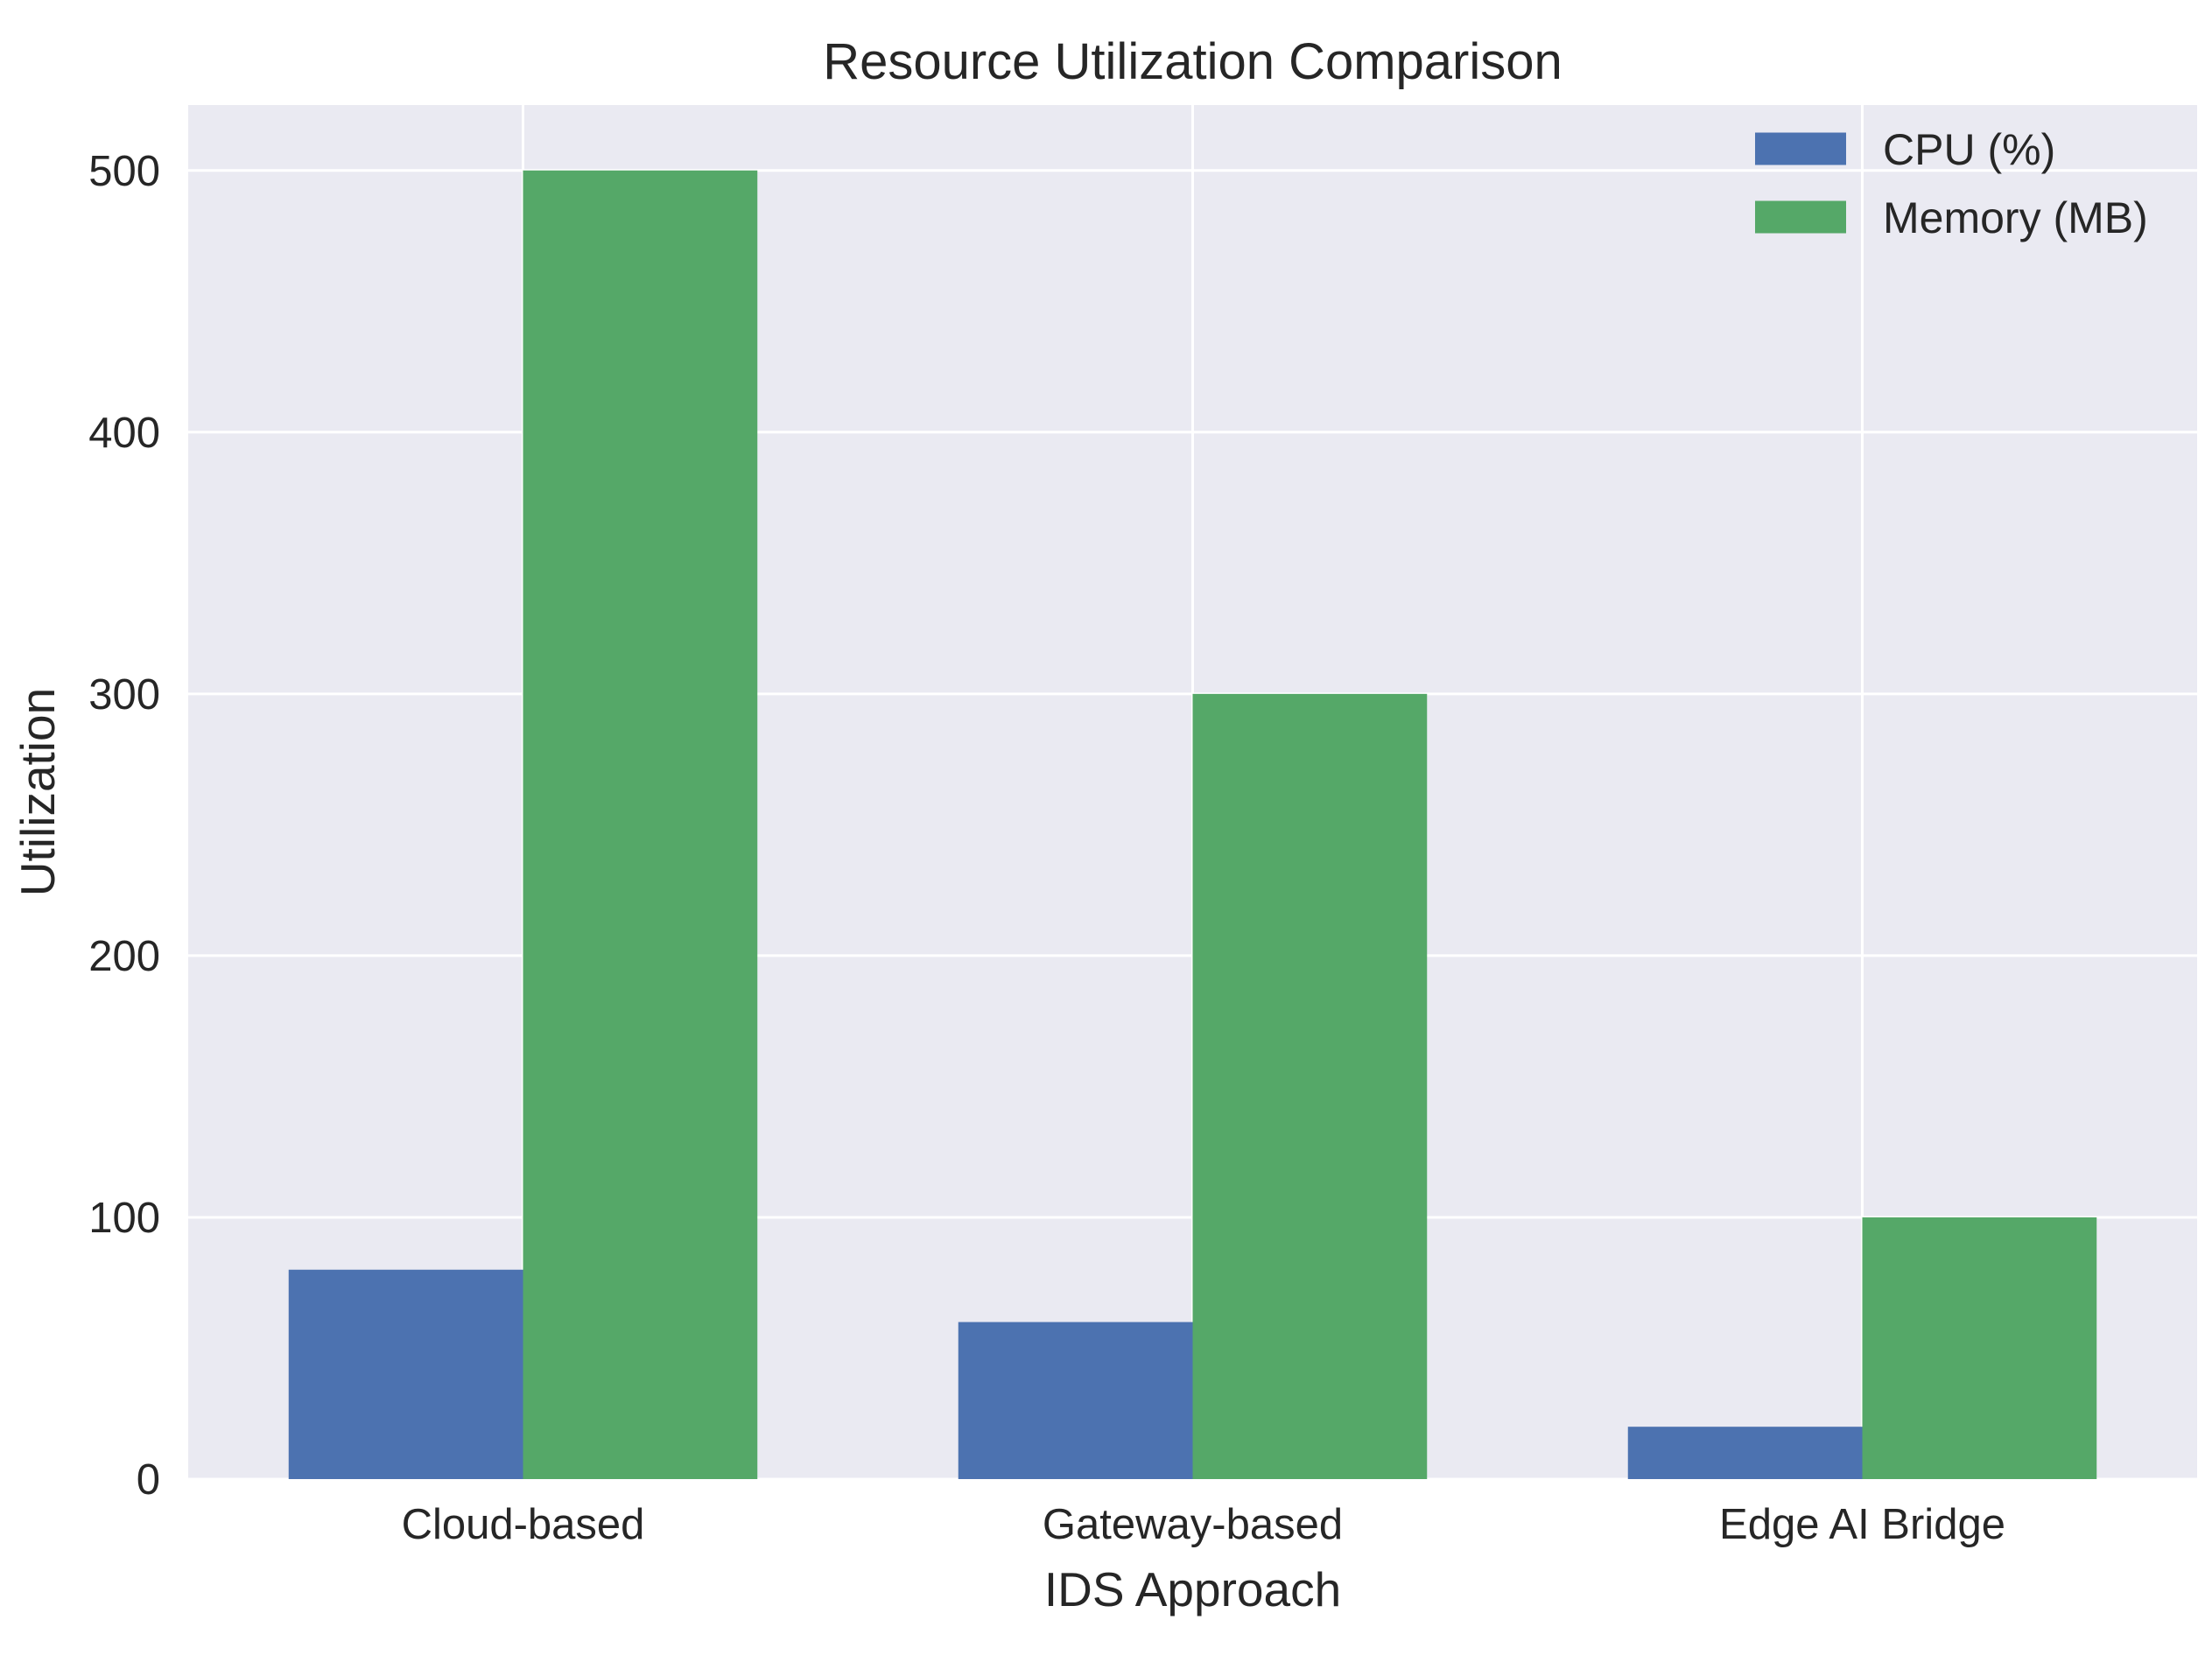  I want to click on x-tick-label: Cloud-based, so click(523, 1524).